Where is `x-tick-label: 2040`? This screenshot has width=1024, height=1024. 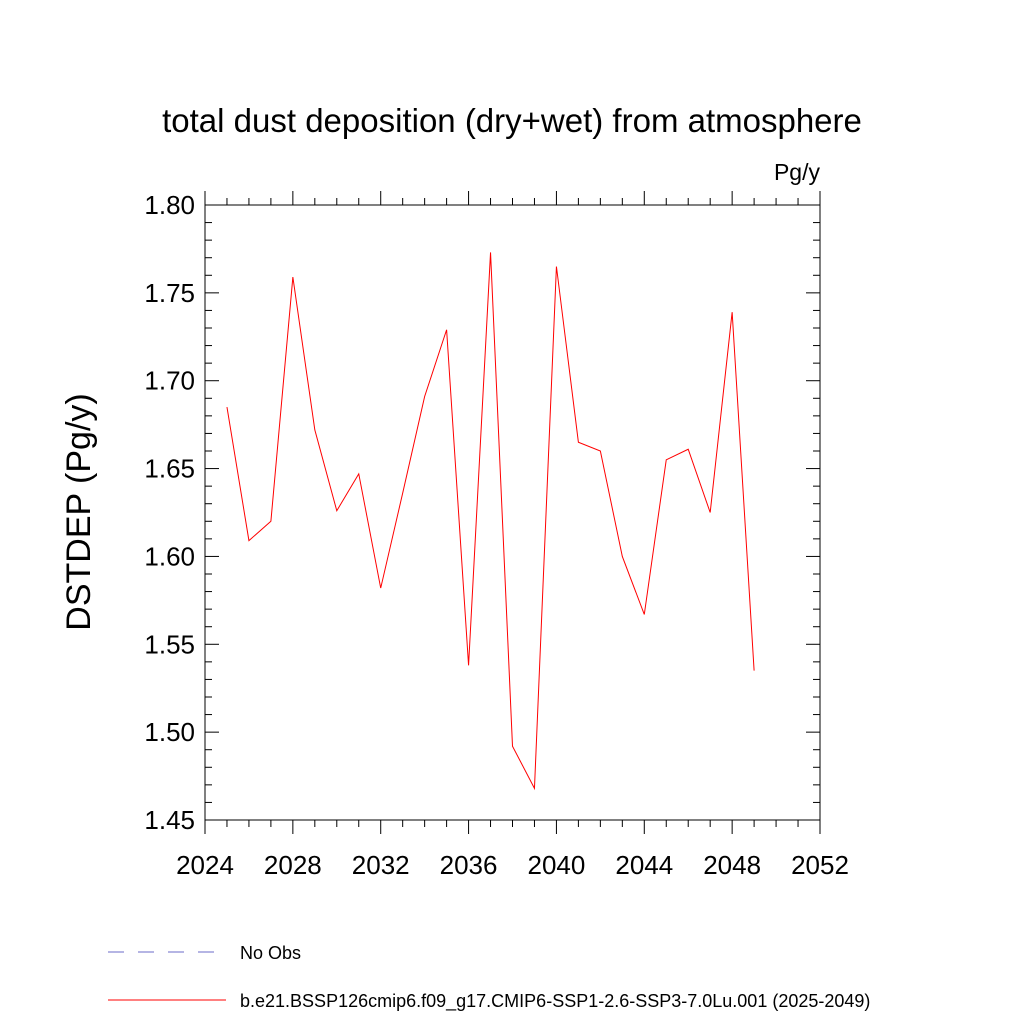
x-tick-label: 2040 is located at coordinates (557, 865).